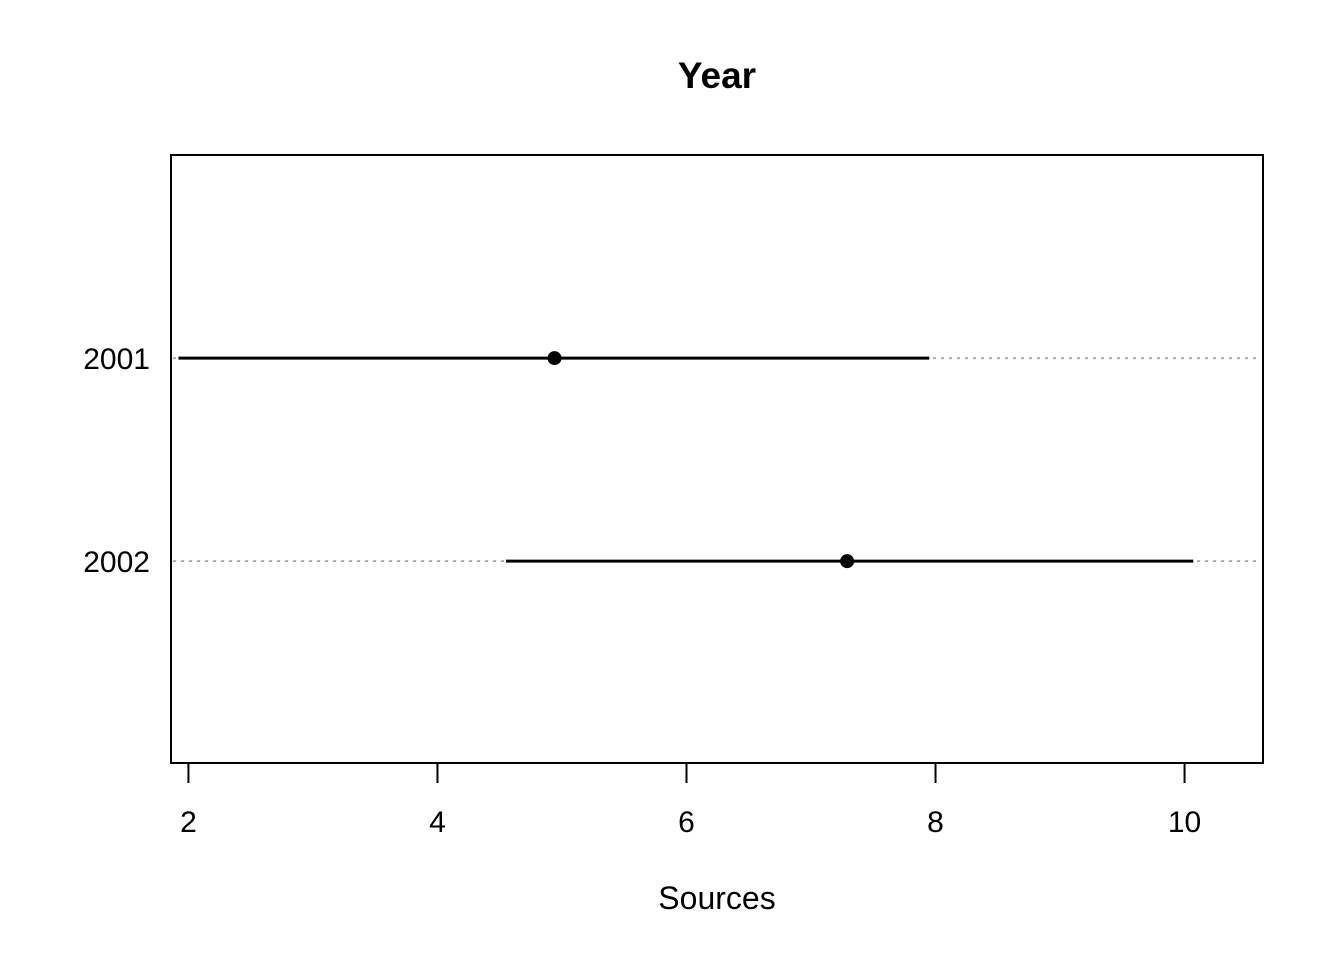  I want to click on x-tick-label-4: 4, so click(437, 822).